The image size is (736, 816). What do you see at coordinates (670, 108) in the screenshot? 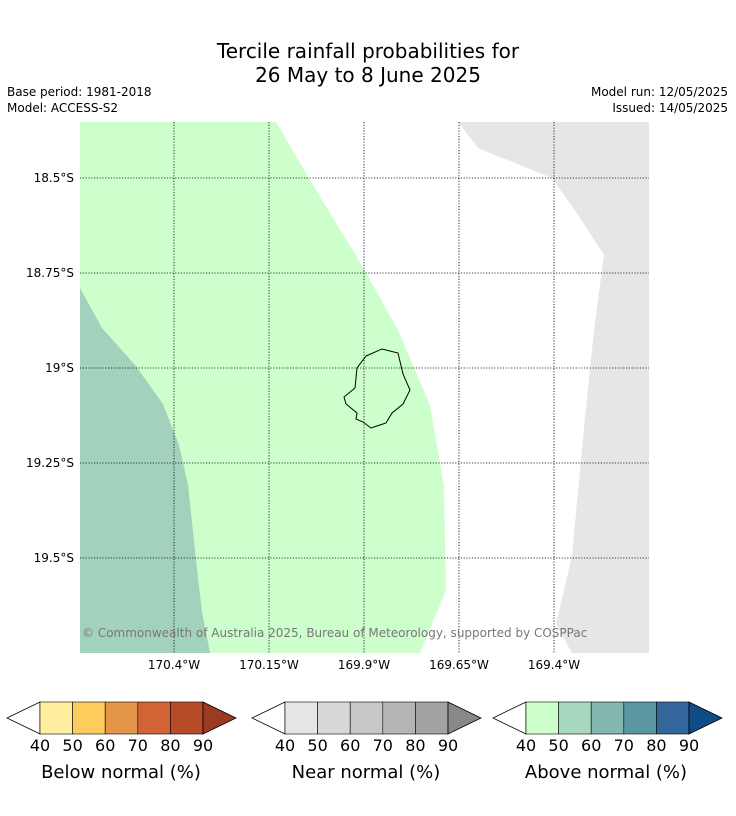
I see `issued-date-text: Issued: 14/05/2025` at bounding box center [670, 108].